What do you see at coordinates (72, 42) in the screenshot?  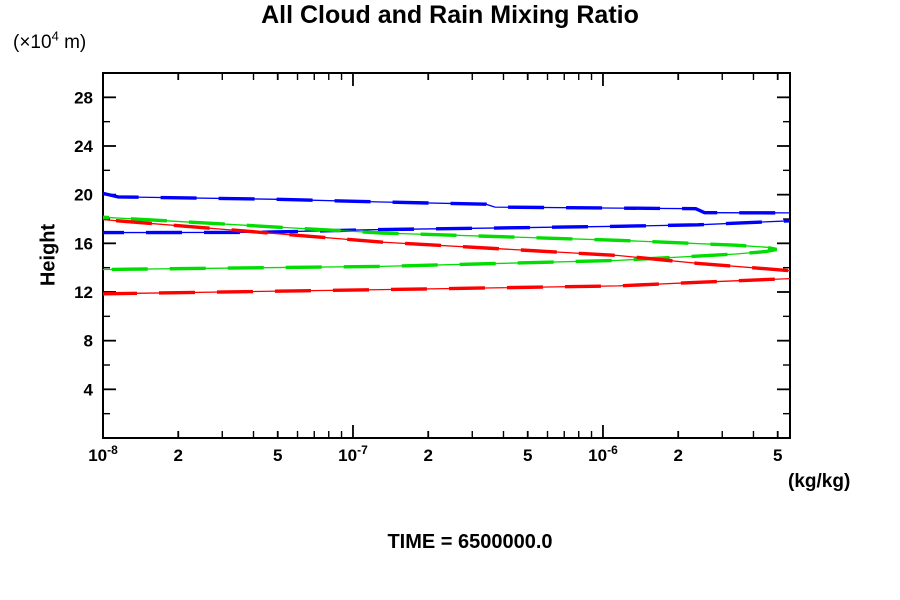 I see `y-unit-suffix: m)` at bounding box center [72, 42].